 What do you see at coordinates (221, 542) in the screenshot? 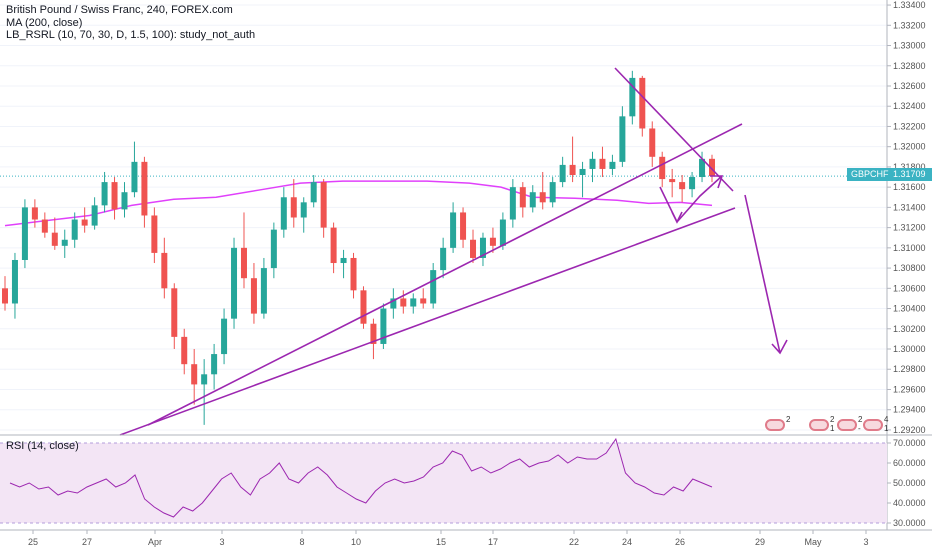
I see `time-tick-label: 3` at bounding box center [221, 542].